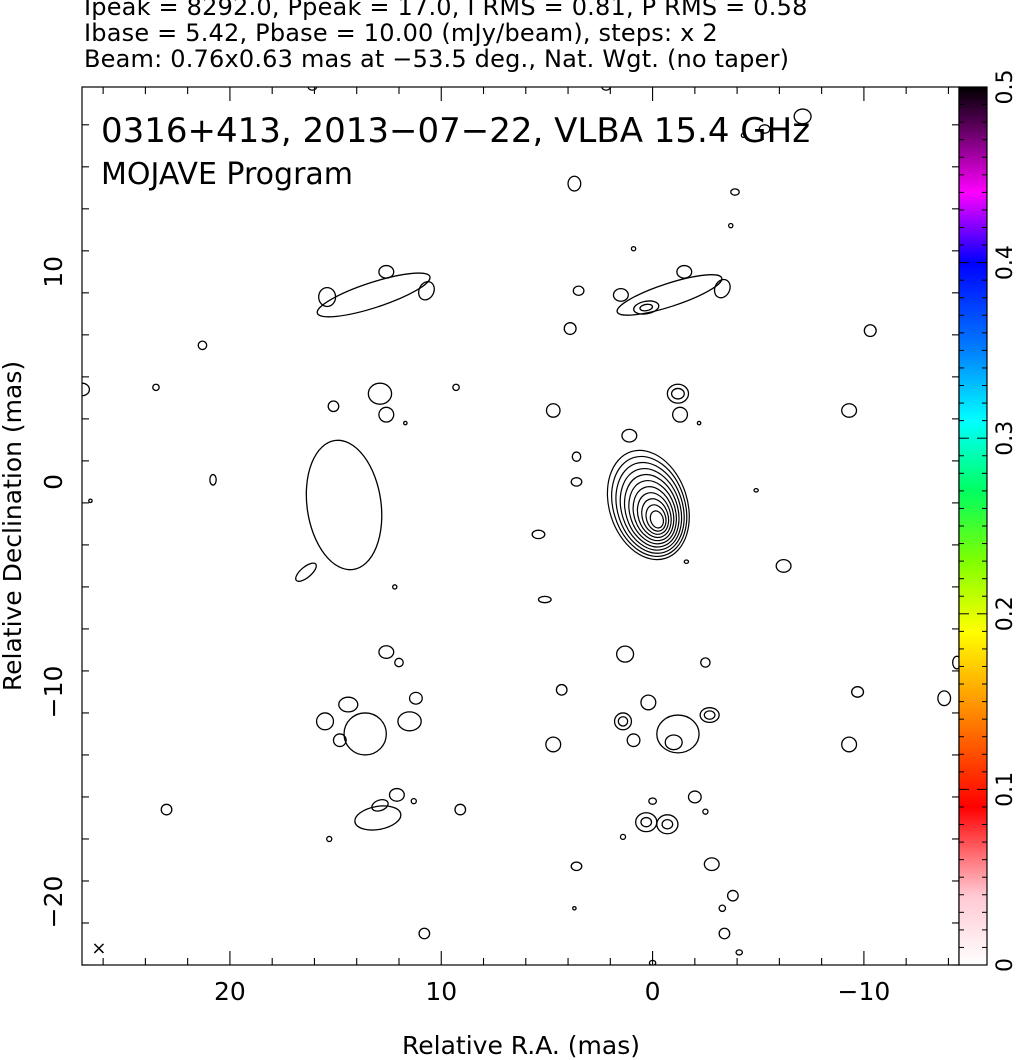 The width and height of the screenshot is (1021, 1060). What do you see at coordinates (53, 692) in the screenshot?
I see `y-tick-label: −10` at bounding box center [53, 692].